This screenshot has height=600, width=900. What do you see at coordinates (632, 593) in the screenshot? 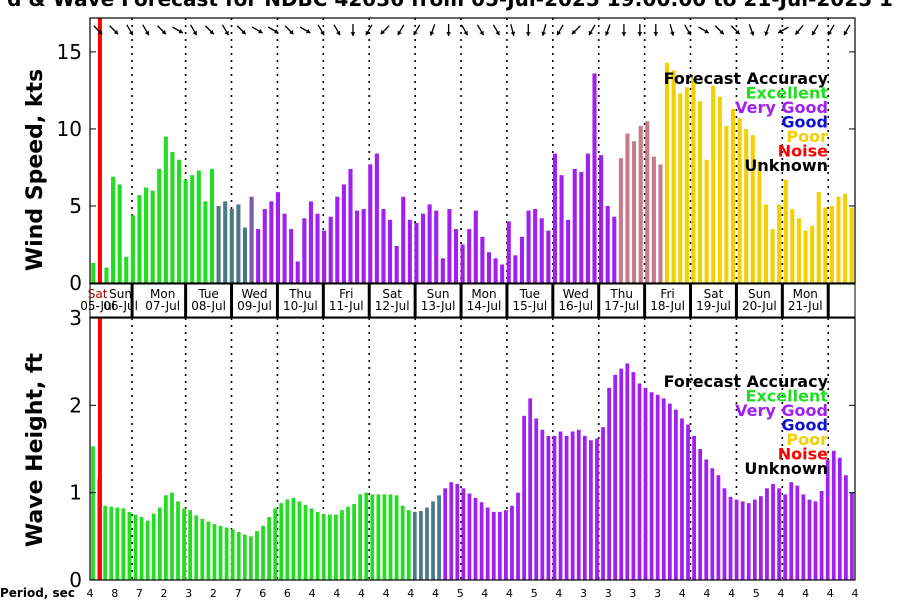
I see `period-value: 3` at bounding box center [632, 593].